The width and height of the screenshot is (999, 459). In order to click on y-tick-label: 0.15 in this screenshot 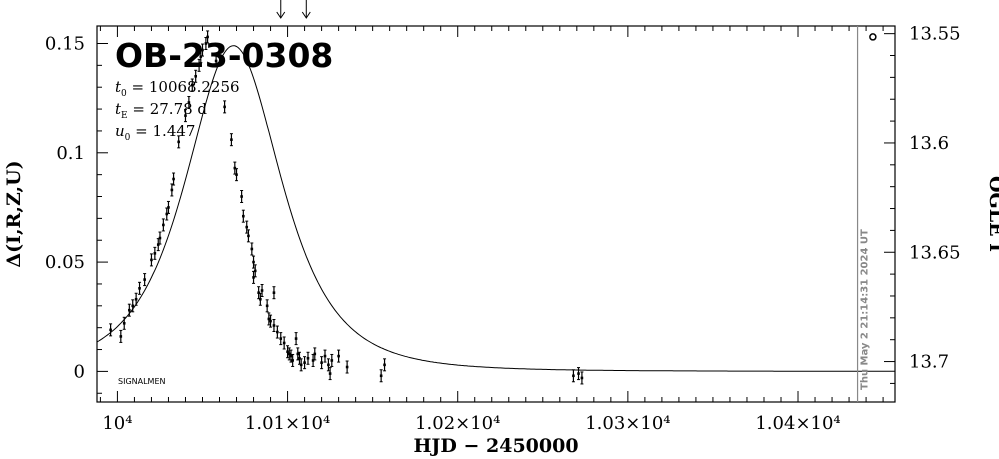, I will do `click(65, 43)`.